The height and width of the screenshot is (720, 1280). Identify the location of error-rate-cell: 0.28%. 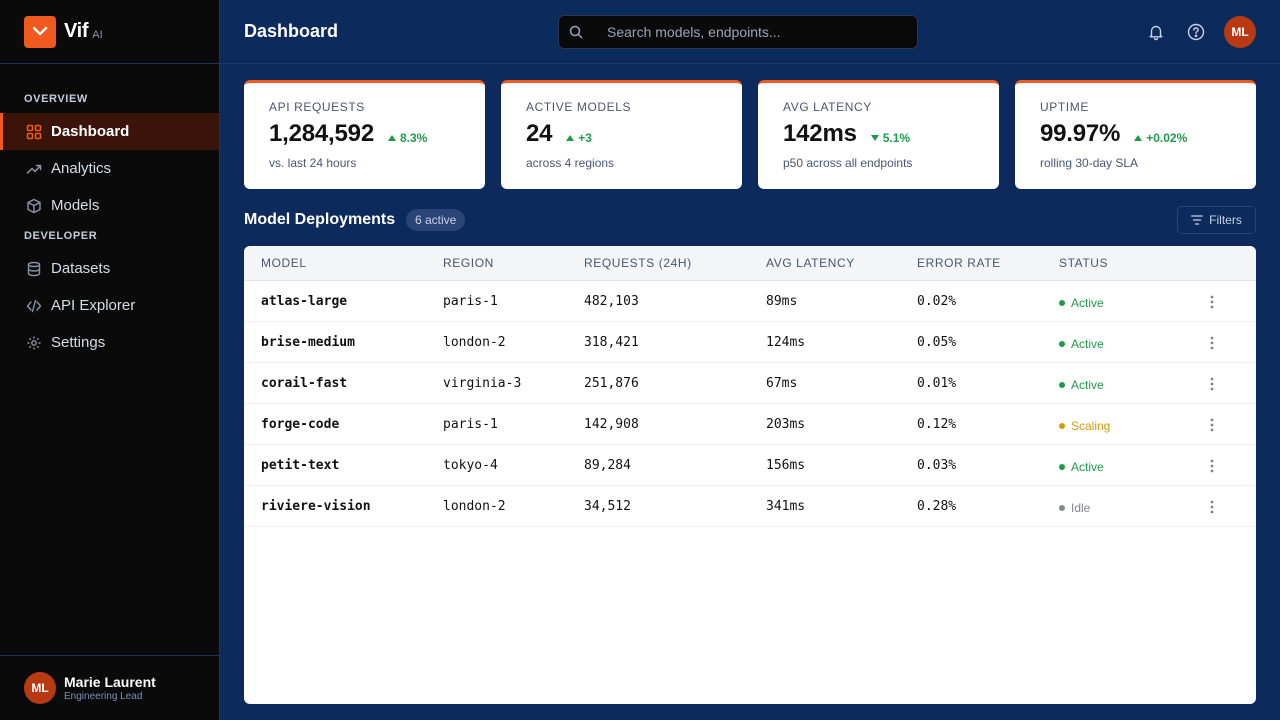
(937, 506).